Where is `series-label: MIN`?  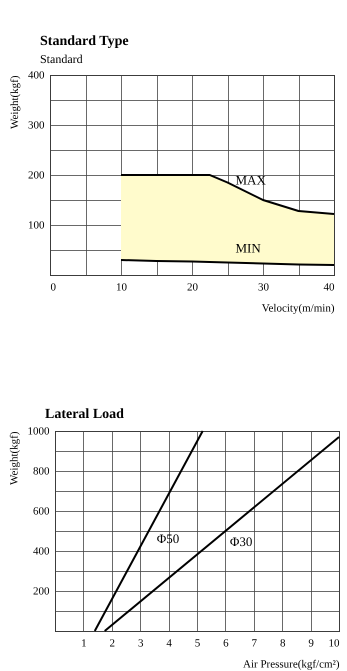 series-label: MIN is located at coordinates (249, 248).